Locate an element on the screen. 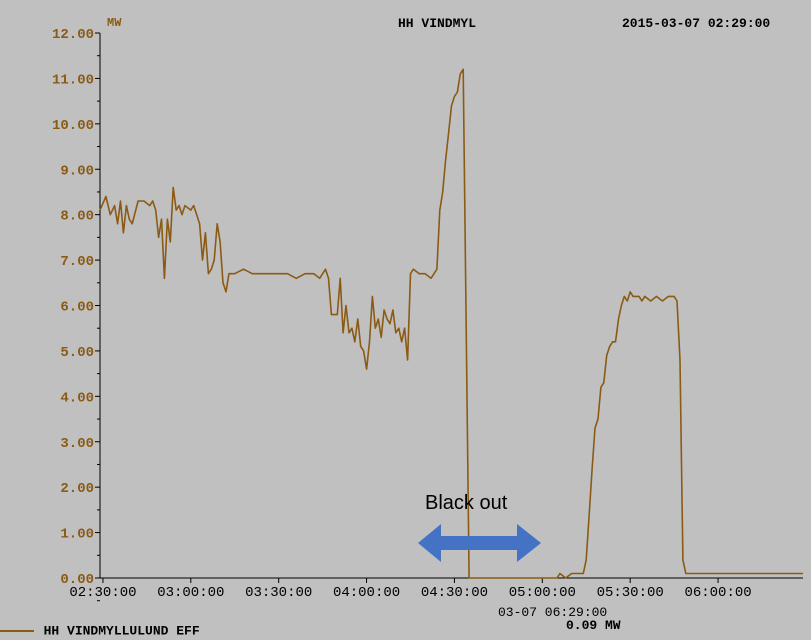 The width and height of the screenshot is (811, 640). y-tick-label: 3.00 is located at coordinates (77, 444).